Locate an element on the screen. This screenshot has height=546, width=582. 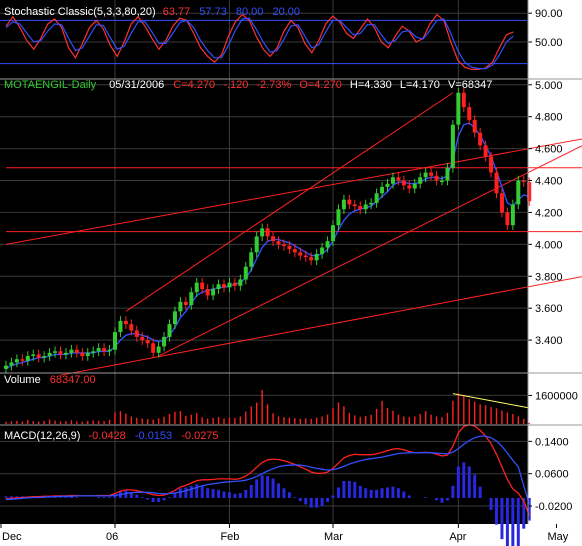
y-axis-tick-label: 0.0600 is located at coordinates (552, 475).